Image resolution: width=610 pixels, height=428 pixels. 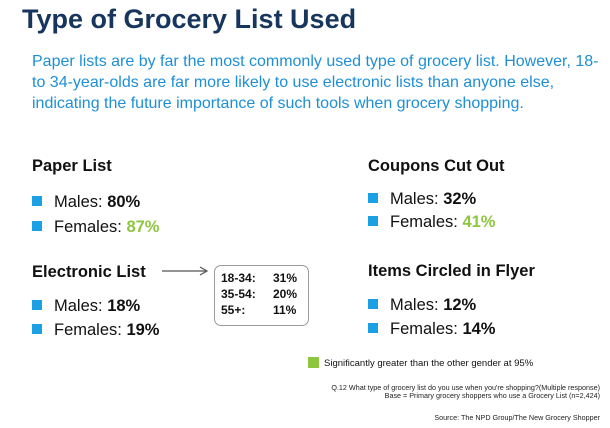 I want to click on age-value: 20%, so click(x=285, y=294).